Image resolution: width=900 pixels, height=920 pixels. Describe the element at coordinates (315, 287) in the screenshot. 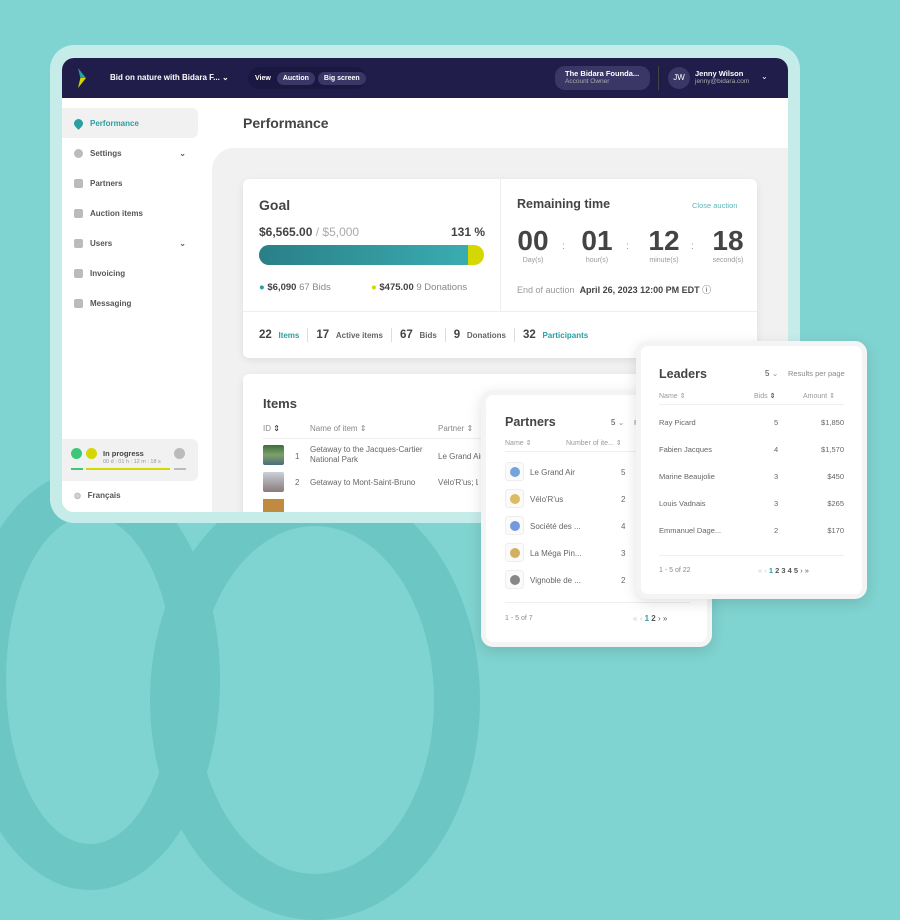

I see `bids-count: 67 Bids` at that location.